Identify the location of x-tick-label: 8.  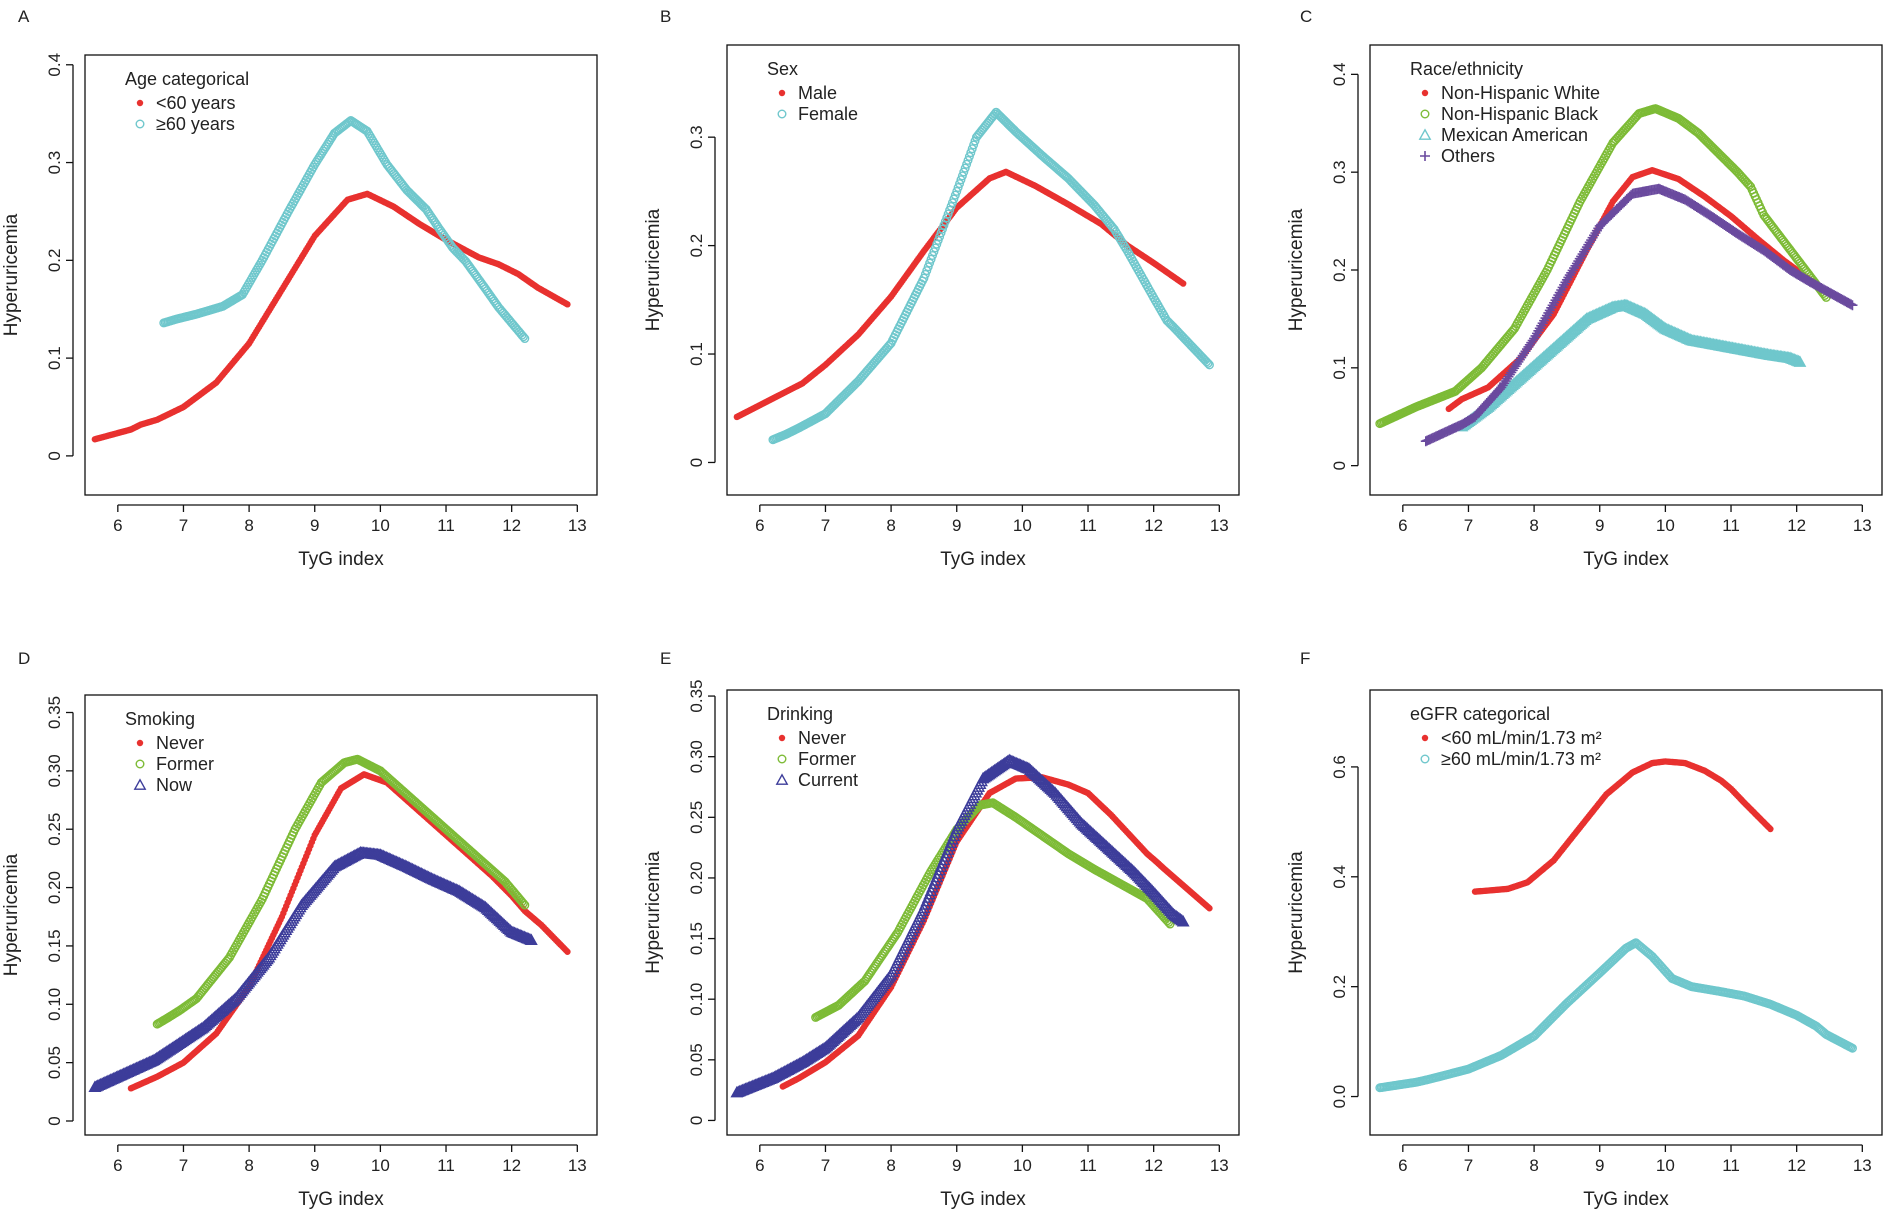
(248, 525).